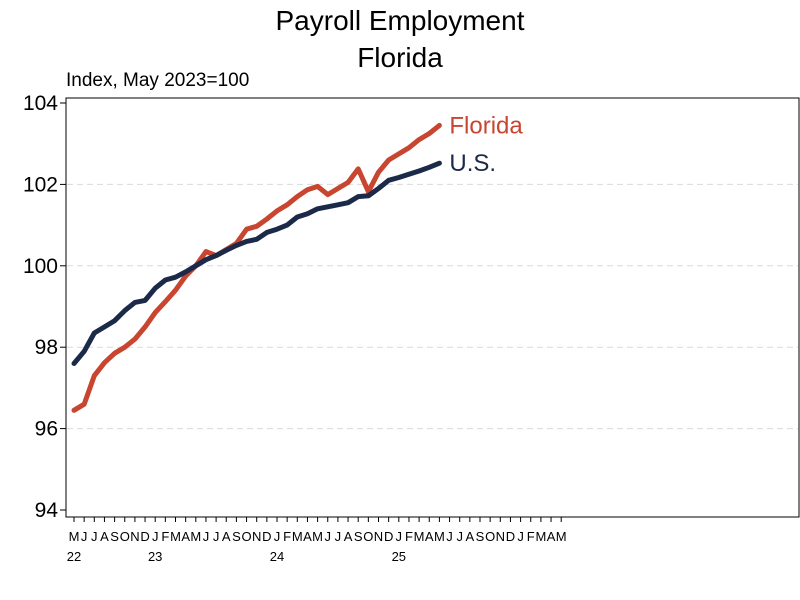 The image size is (800, 600). I want to click on chart-title-line2: Florida, so click(400, 57).